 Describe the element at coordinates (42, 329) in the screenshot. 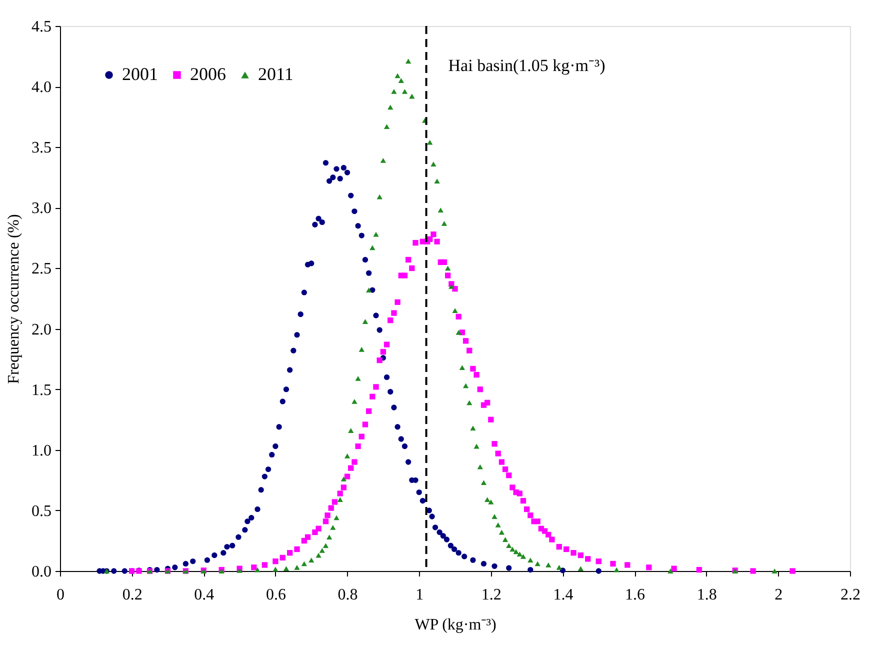

I see `y-tick-label: 2.0` at that location.